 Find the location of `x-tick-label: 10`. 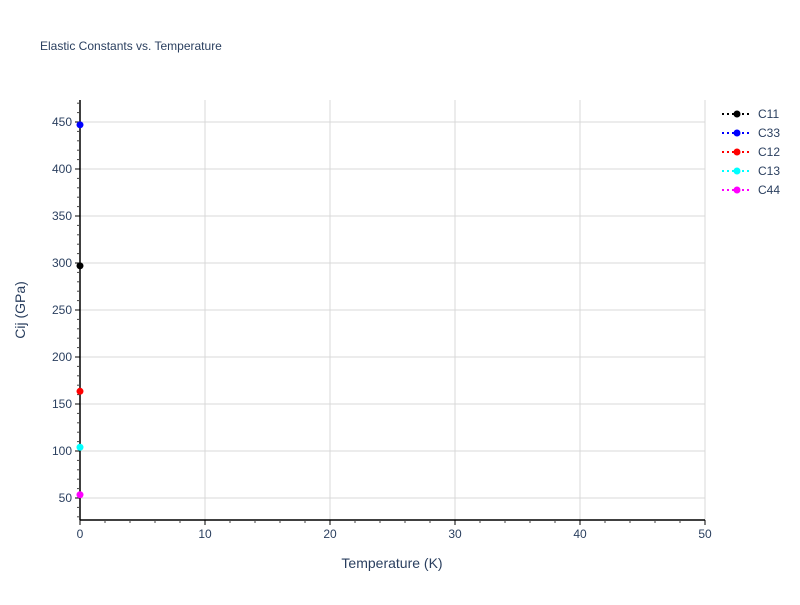

x-tick-label: 10 is located at coordinates (205, 534).